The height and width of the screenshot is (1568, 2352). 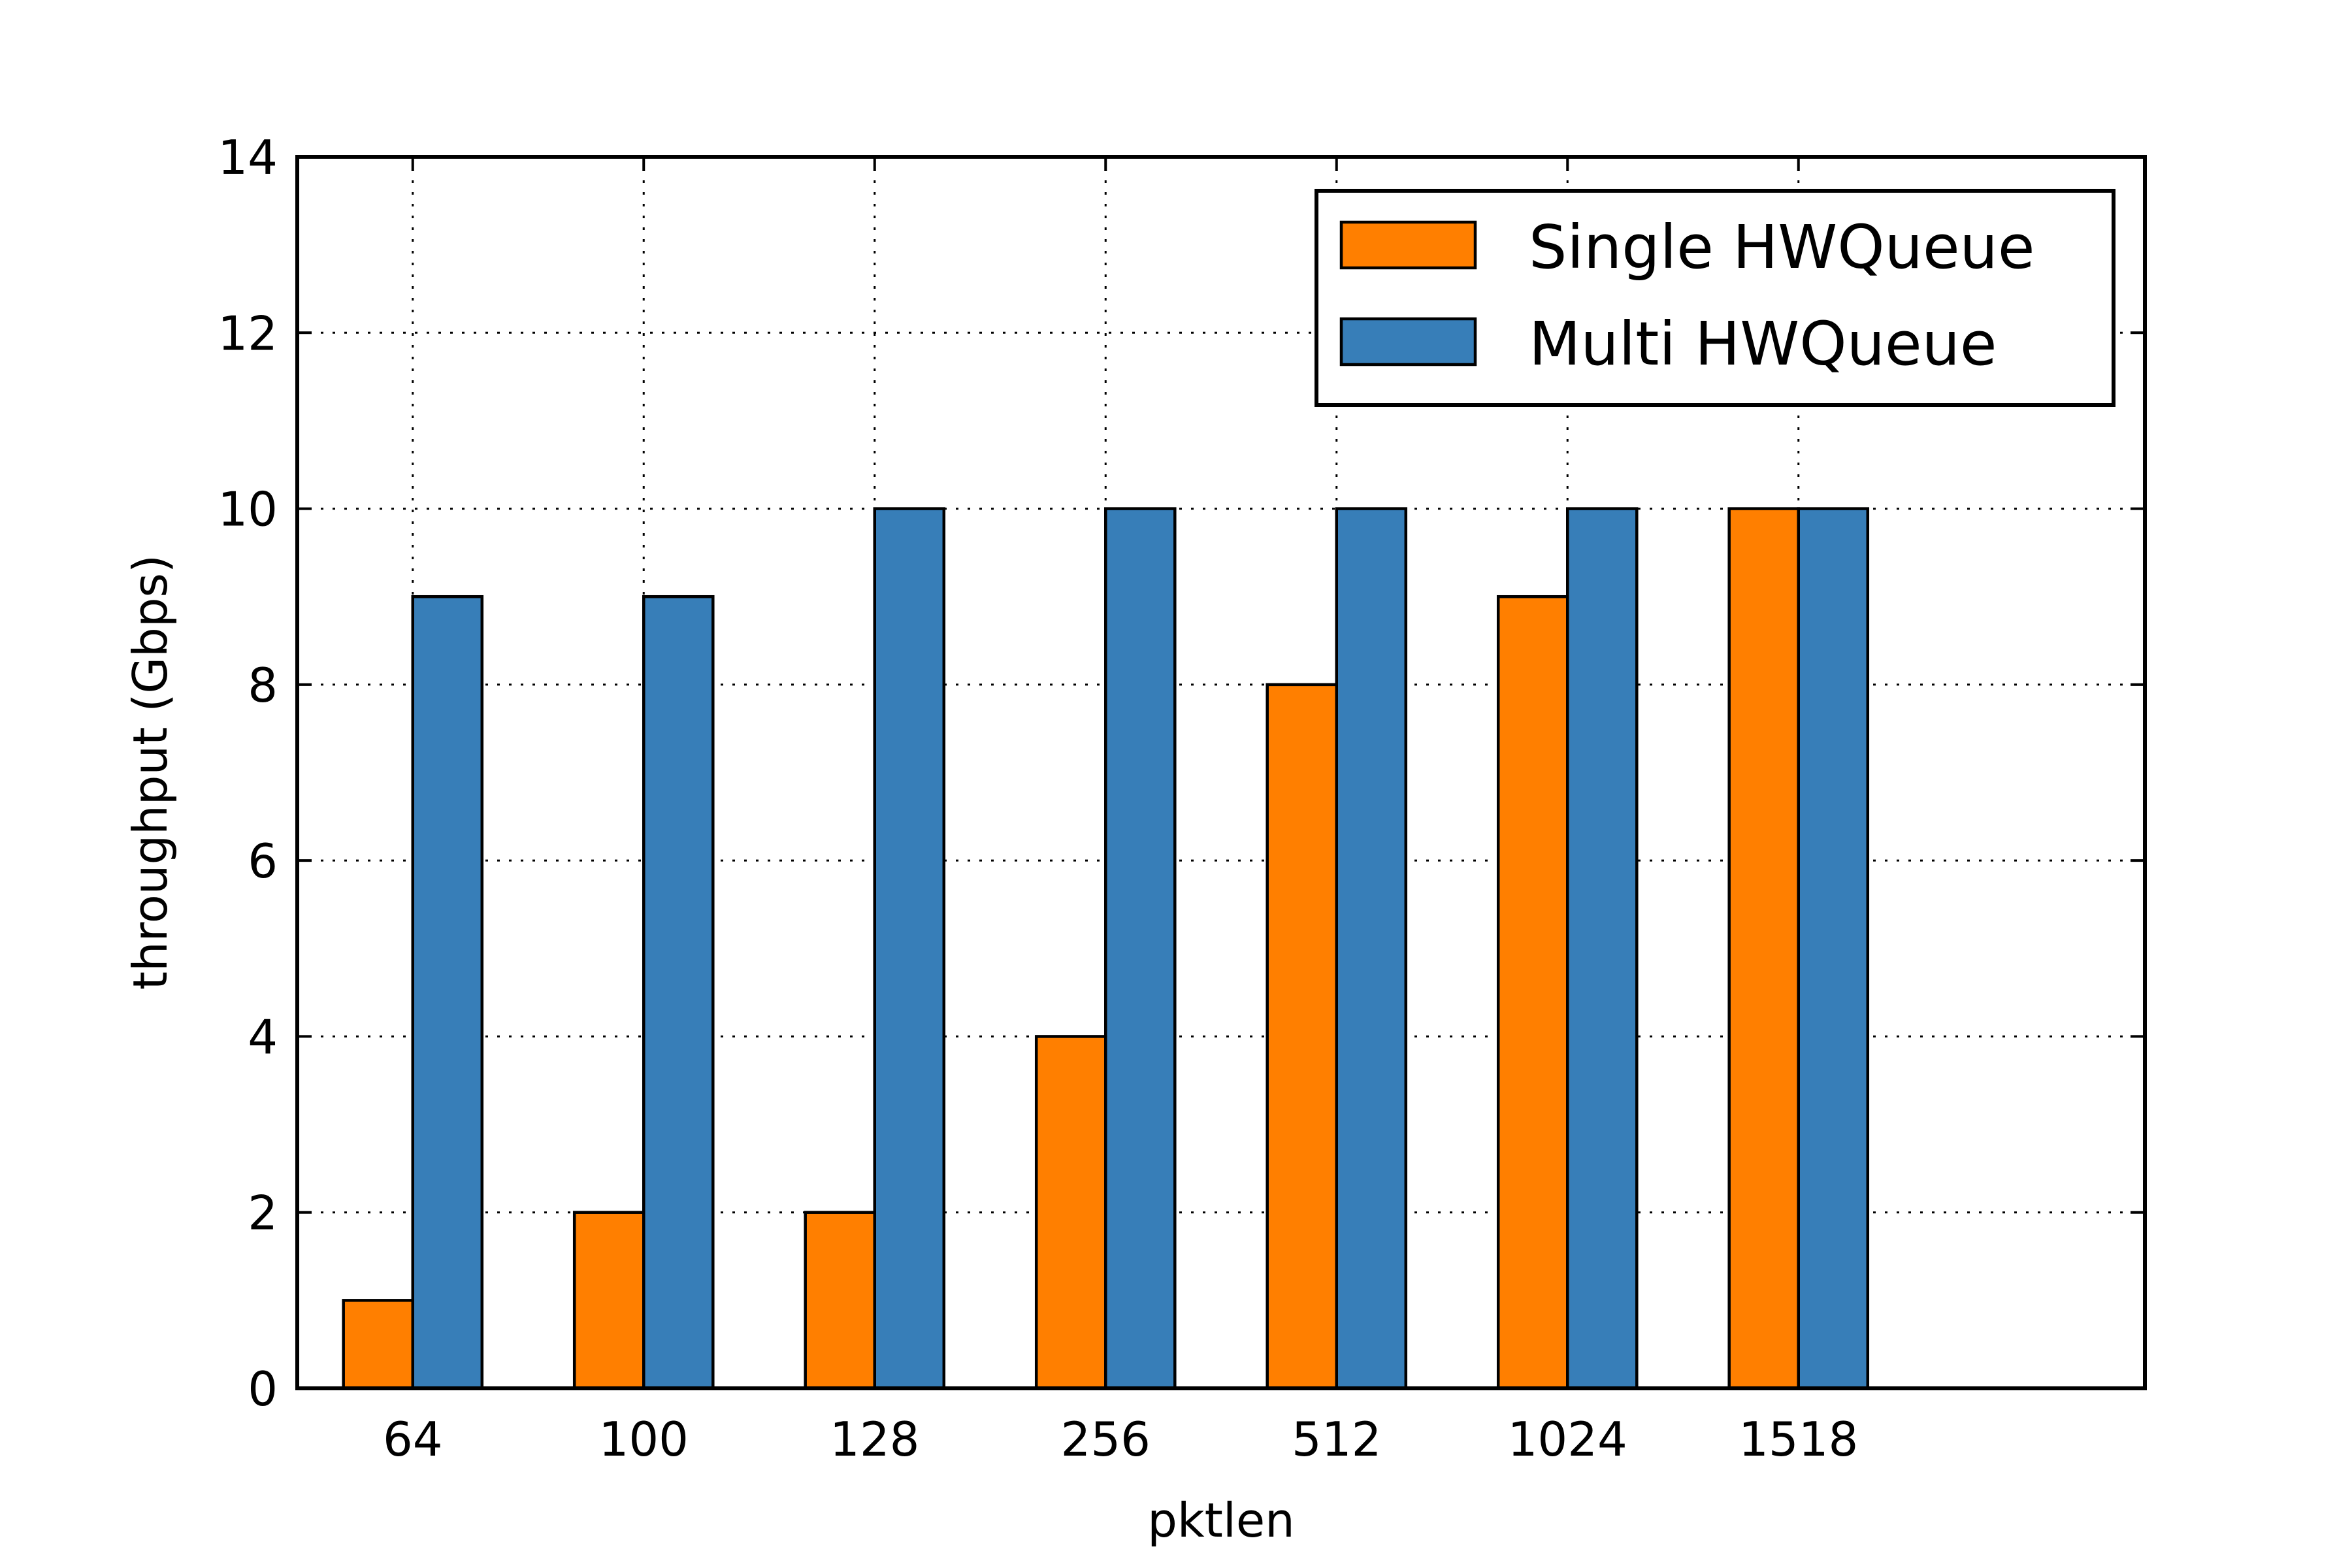 I want to click on x-tick-label: 100, so click(x=644, y=1439).